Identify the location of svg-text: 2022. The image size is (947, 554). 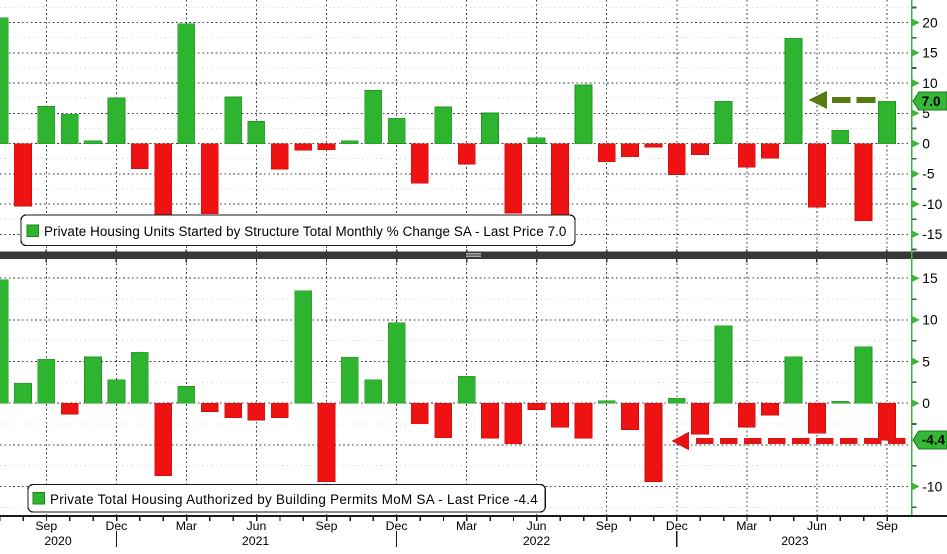
(537, 541).